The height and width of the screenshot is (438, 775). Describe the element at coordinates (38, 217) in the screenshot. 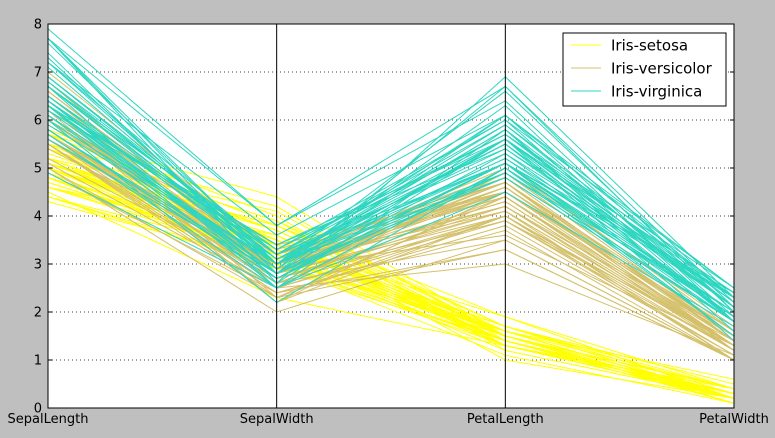

I see `y-tick-label: 4` at that location.